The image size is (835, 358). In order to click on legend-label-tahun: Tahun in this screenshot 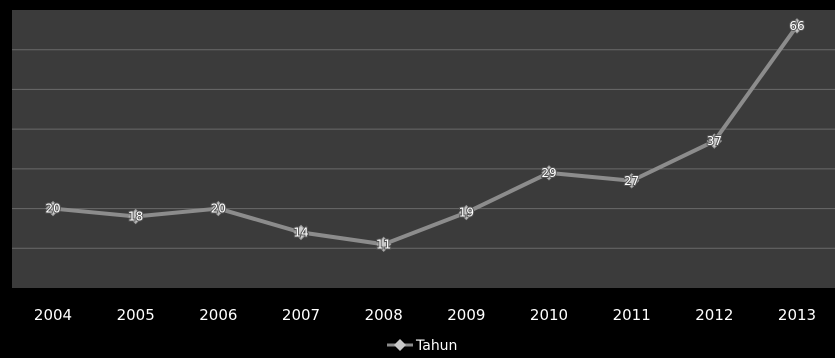, I will do `click(436, 346)`.